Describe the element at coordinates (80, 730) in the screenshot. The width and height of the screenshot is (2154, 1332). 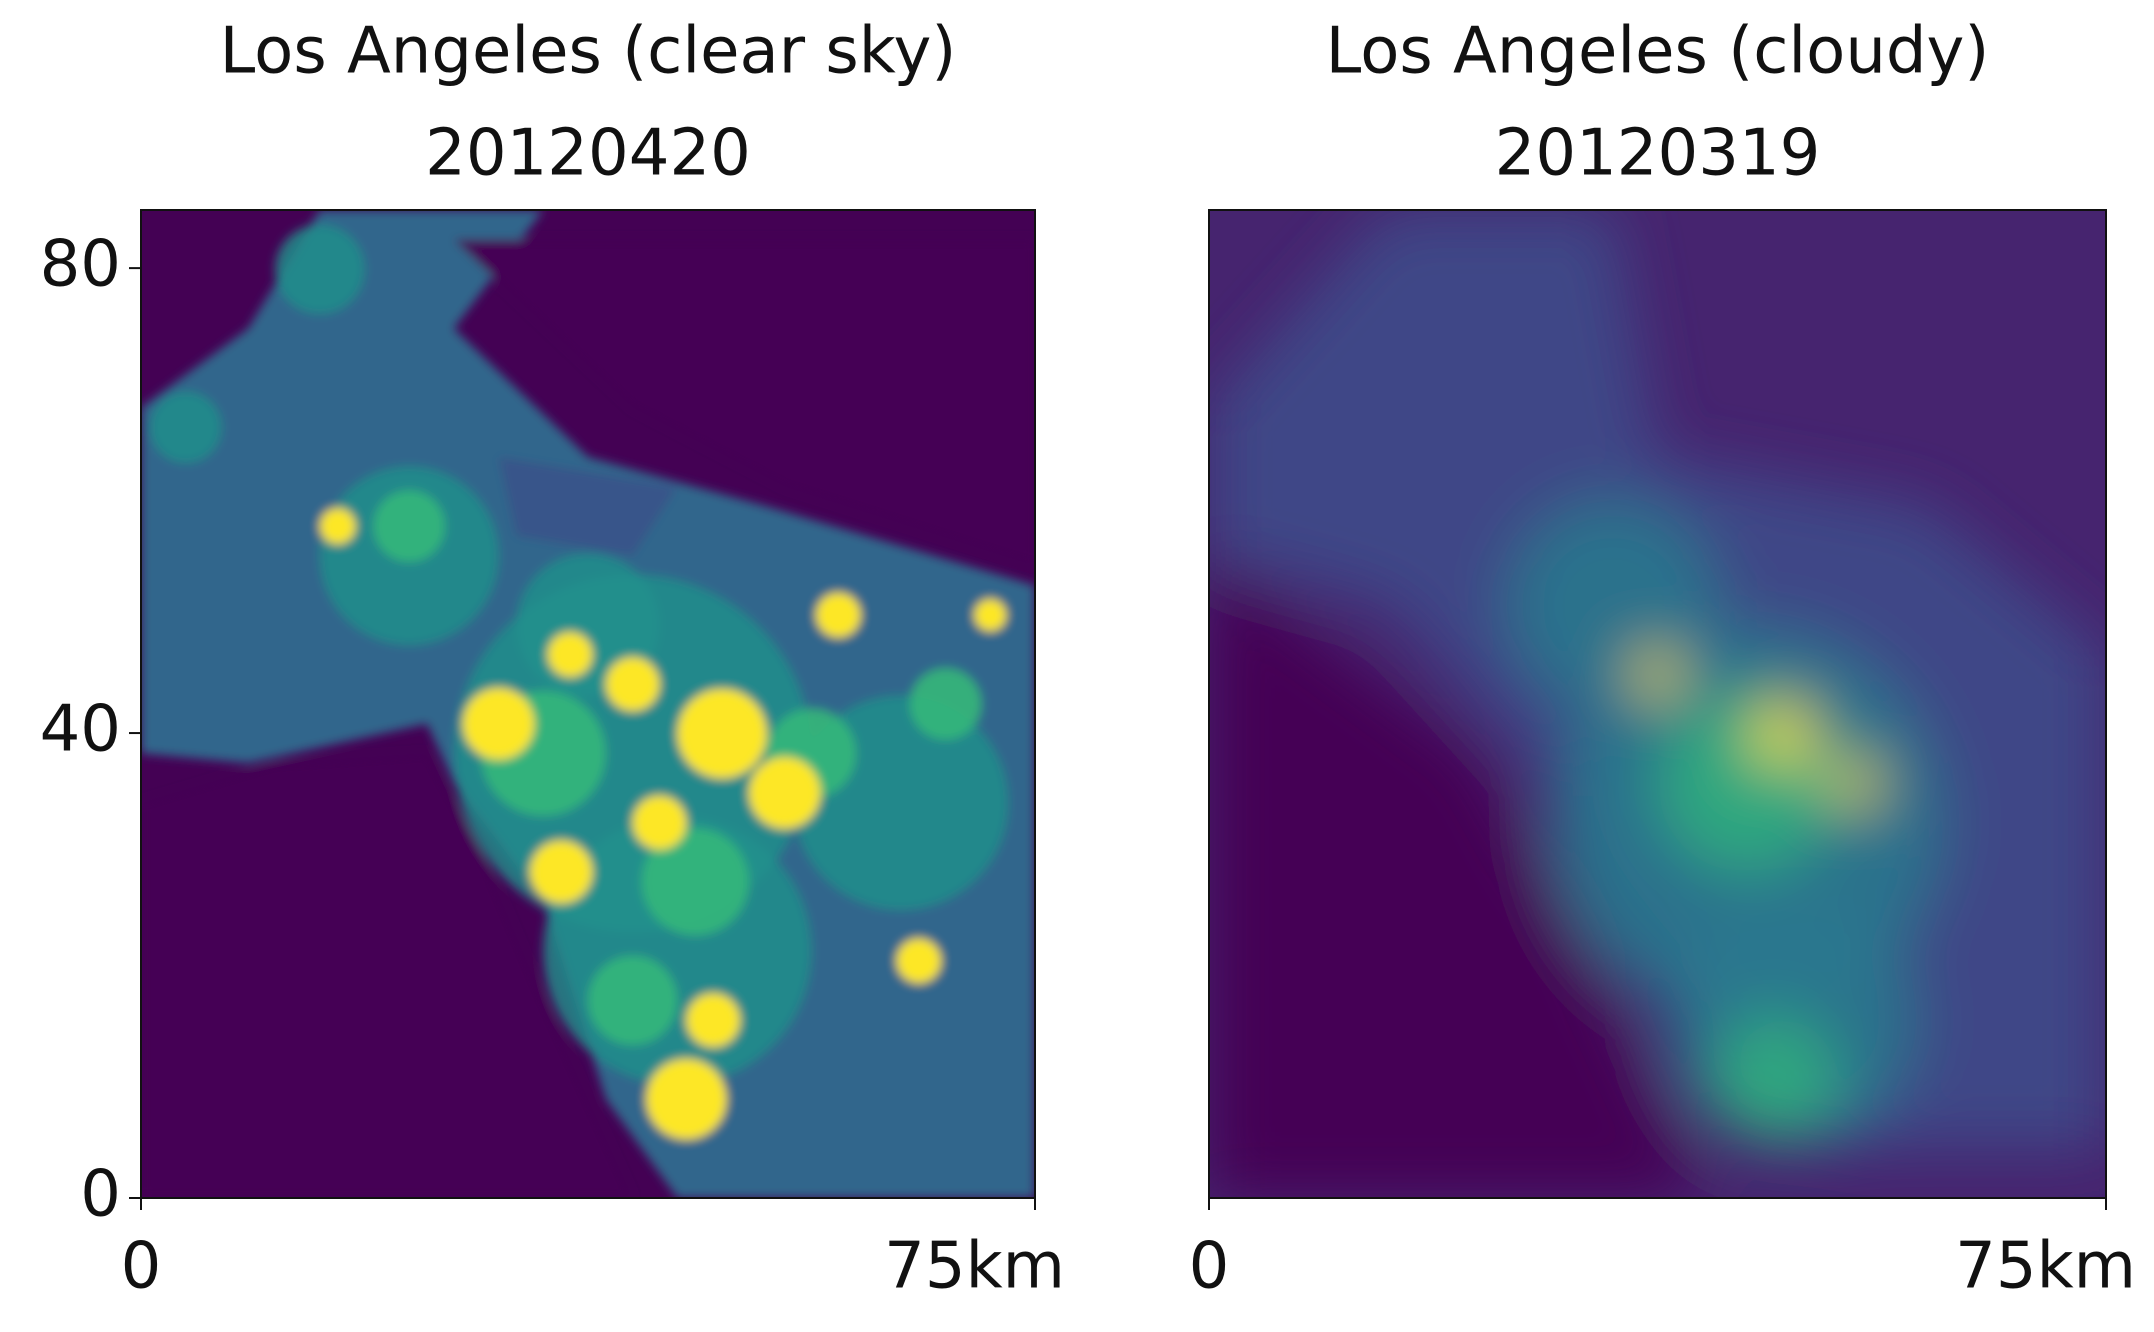
I see `y-tick-label: 40` at that location.